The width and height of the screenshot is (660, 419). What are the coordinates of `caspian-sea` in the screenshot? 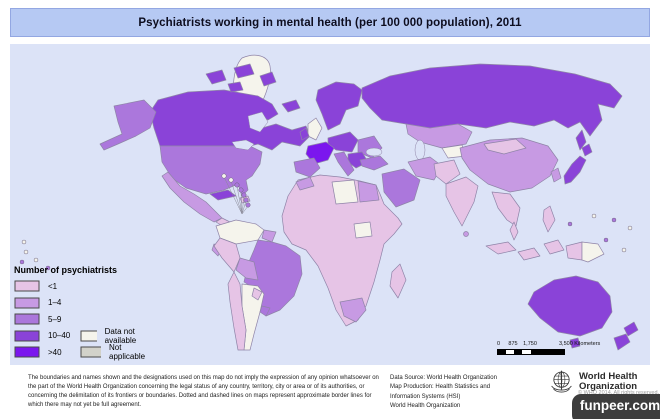 It's located at (420, 150).